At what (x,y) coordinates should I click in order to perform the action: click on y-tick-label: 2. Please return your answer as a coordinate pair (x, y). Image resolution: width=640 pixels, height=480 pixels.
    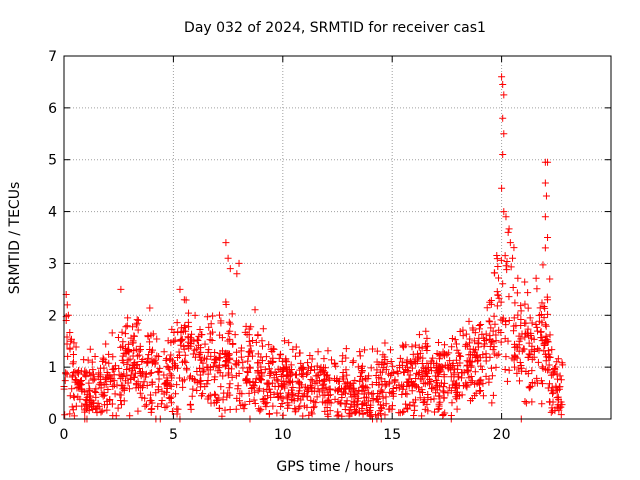
    Looking at the image, I should click on (52, 316).